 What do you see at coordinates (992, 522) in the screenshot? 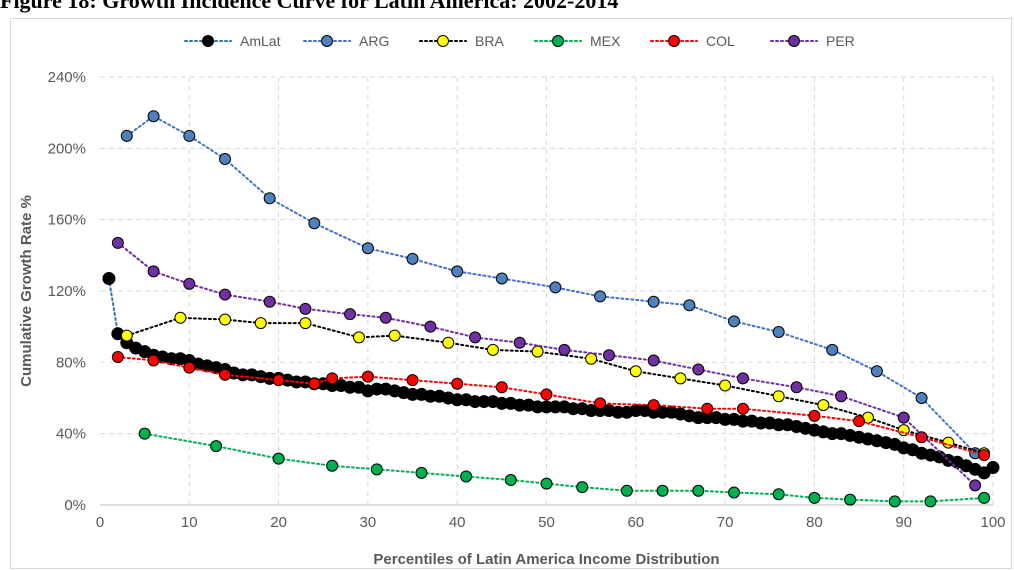
I see `x-tick-label: 100` at bounding box center [992, 522].